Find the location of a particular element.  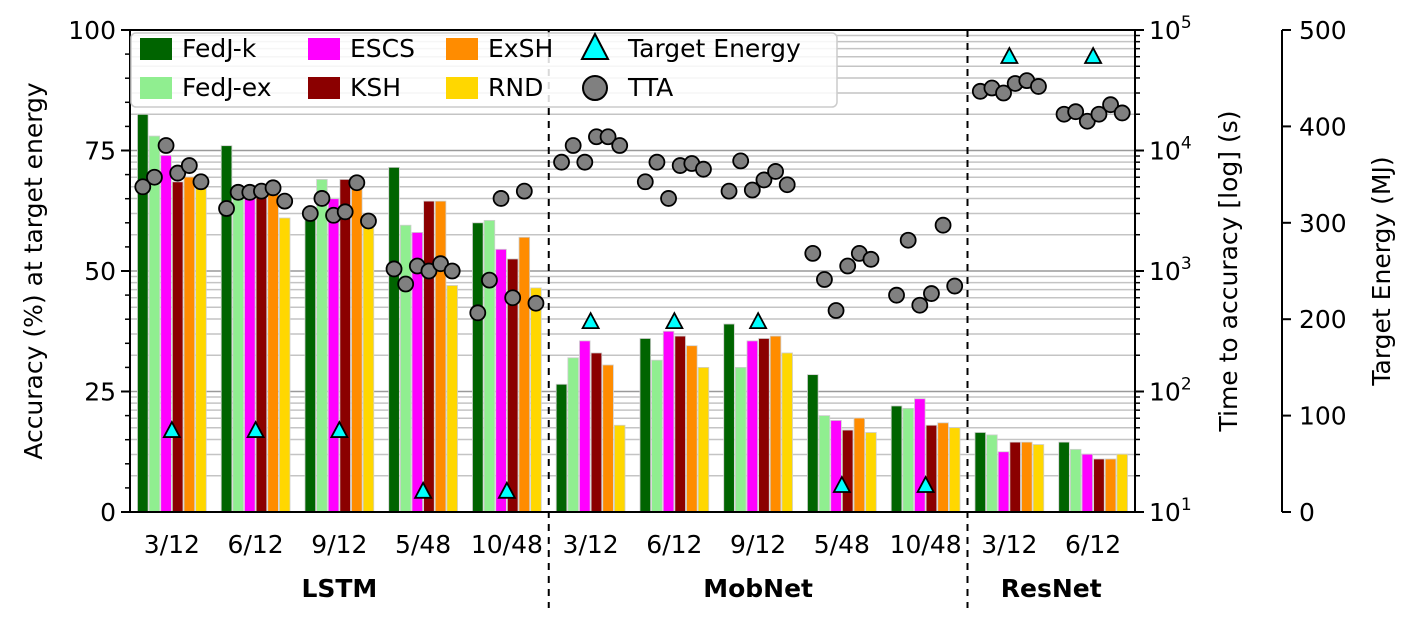

legend-box is located at coordinates (484, 70).